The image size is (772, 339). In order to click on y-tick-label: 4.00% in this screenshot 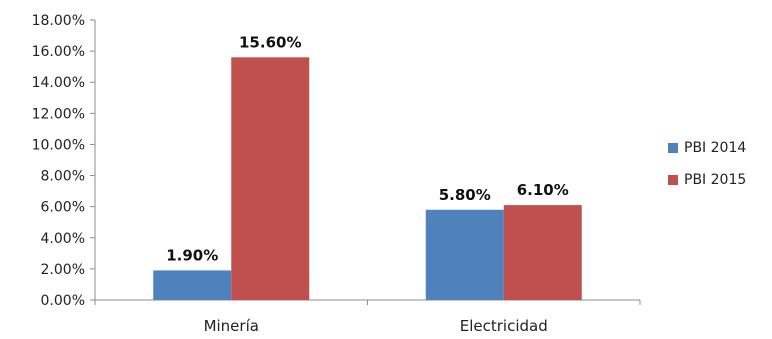, I will do `click(63, 239)`.